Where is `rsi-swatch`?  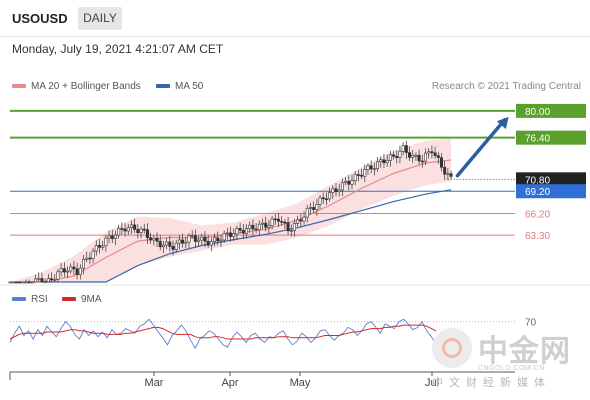
rsi-swatch is located at coordinates (19, 299).